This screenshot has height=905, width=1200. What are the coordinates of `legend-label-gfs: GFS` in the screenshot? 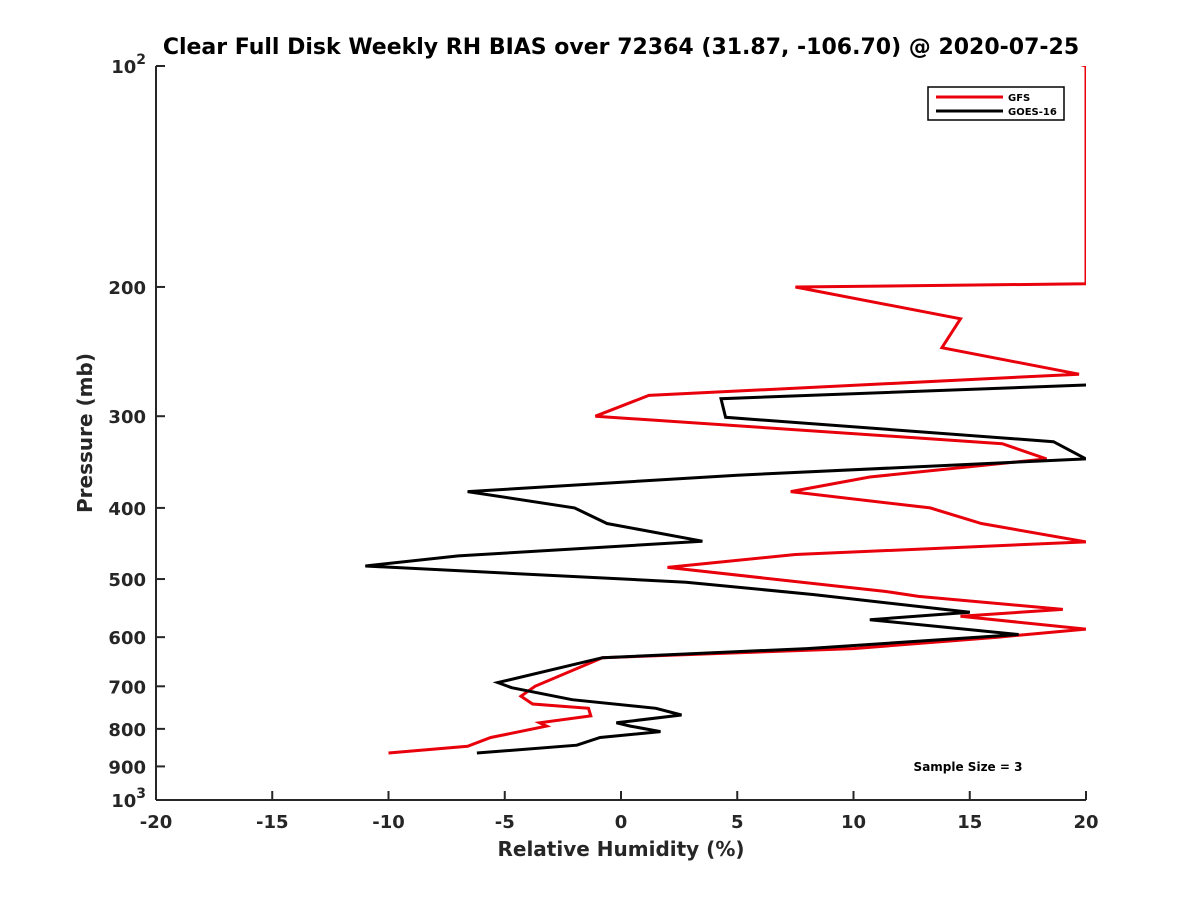 It's located at (1019, 98).